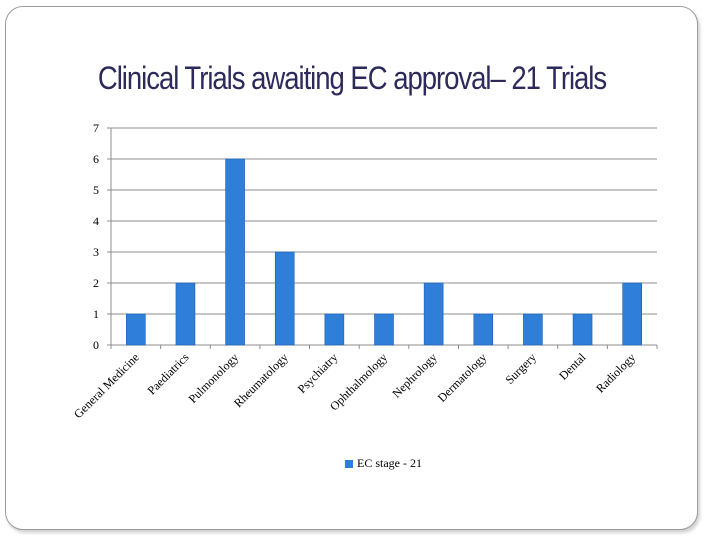  Describe the element at coordinates (533, 329) in the screenshot. I see `bar-surgery` at that location.